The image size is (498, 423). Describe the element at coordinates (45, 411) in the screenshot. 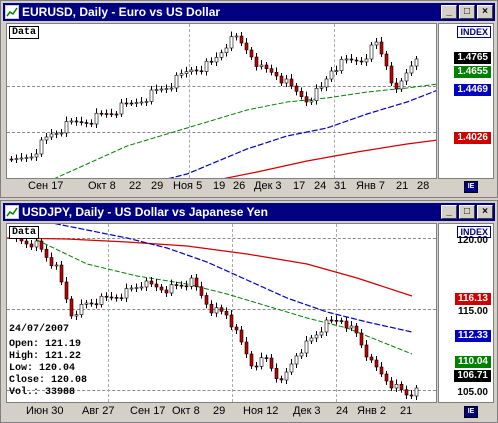

I see `date-tick: Июн 30` at that location.